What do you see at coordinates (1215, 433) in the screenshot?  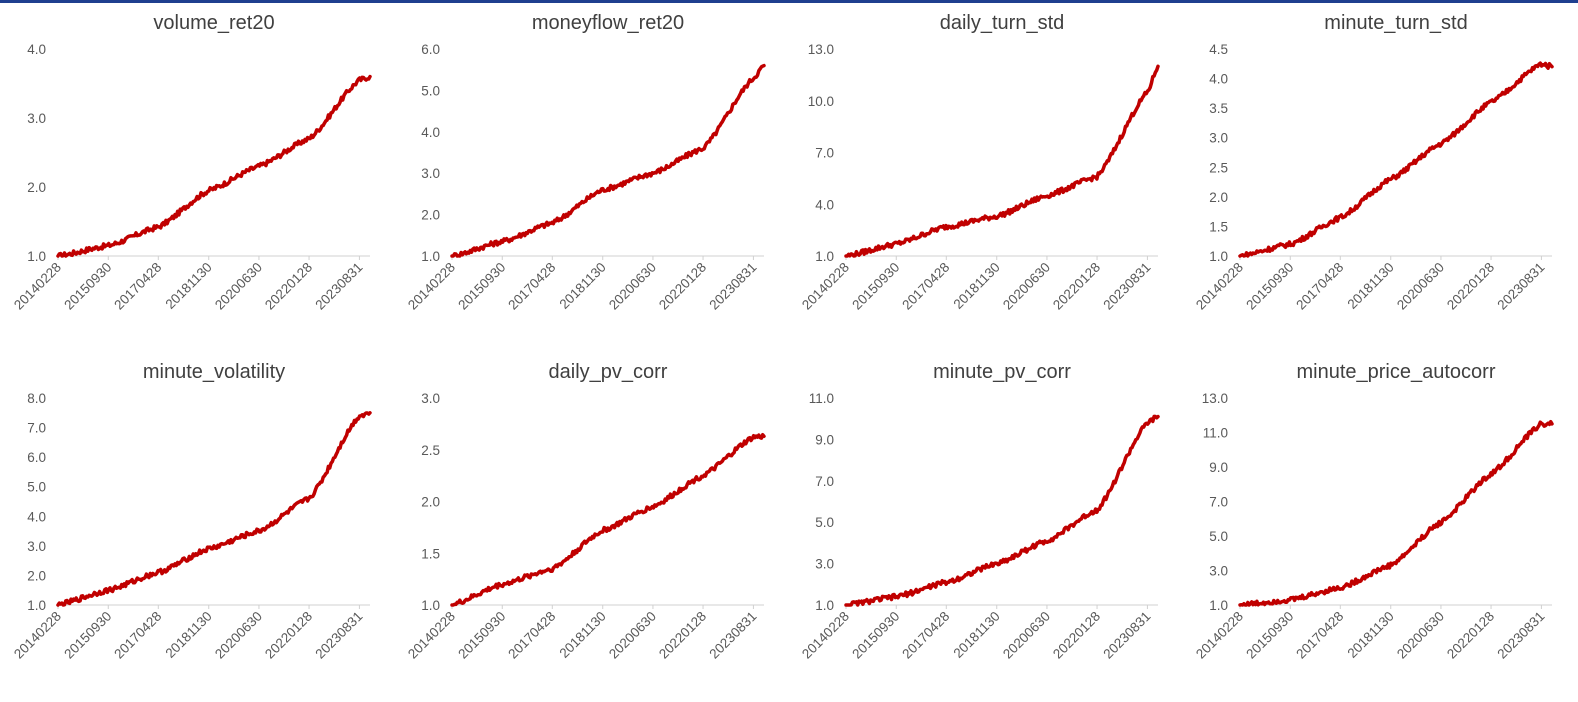 I see `y-tick-label: 11.0` at bounding box center [1215, 433].